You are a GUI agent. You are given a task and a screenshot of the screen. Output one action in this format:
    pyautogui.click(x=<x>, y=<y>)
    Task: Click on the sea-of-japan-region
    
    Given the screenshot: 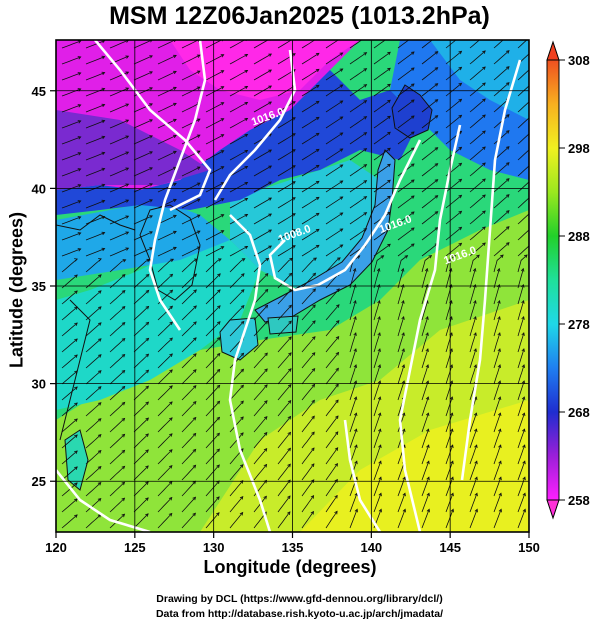 What is the action you would take?
    pyautogui.click(x=305, y=225)
    